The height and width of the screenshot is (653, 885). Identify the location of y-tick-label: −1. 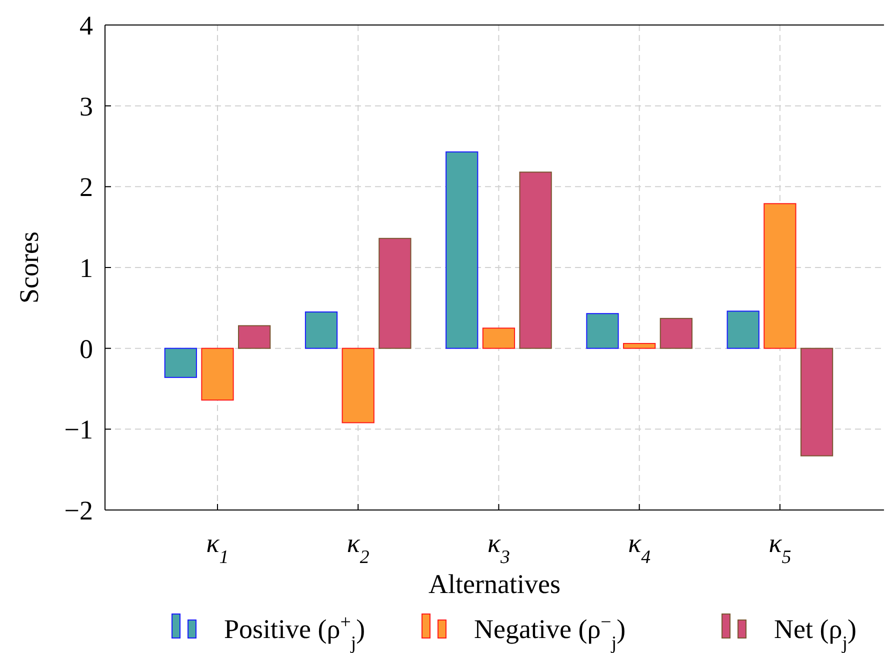
(78, 429).